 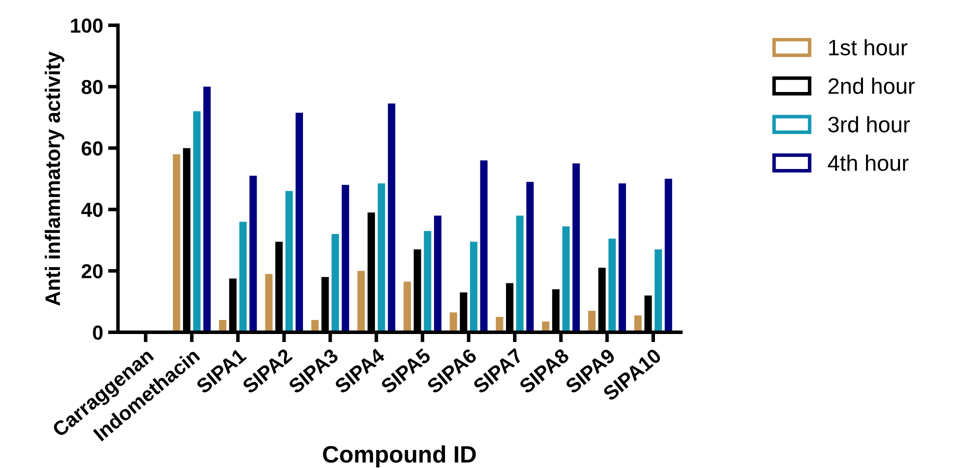 I want to click on y-tick-label: 0, so click(x=97, y=333).